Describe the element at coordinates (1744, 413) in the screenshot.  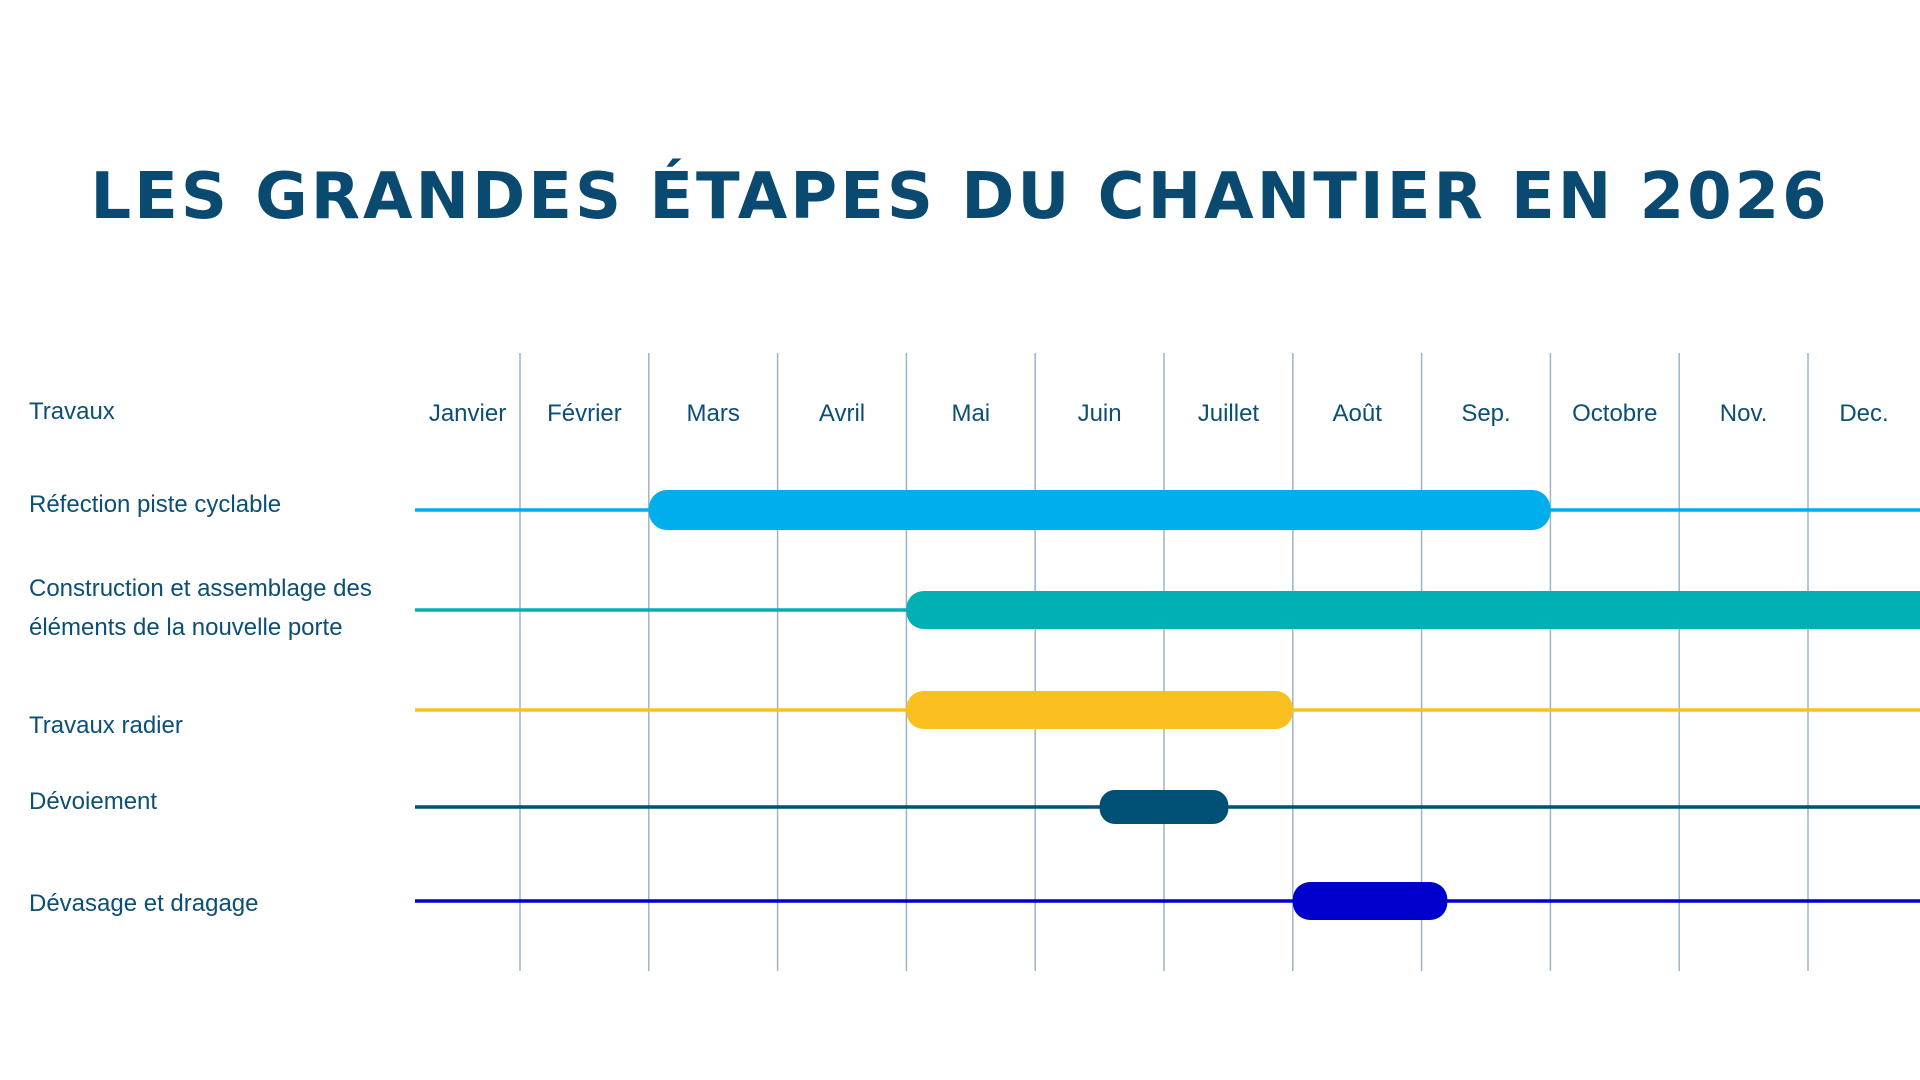
I see `month-label: Nov.` at that location.